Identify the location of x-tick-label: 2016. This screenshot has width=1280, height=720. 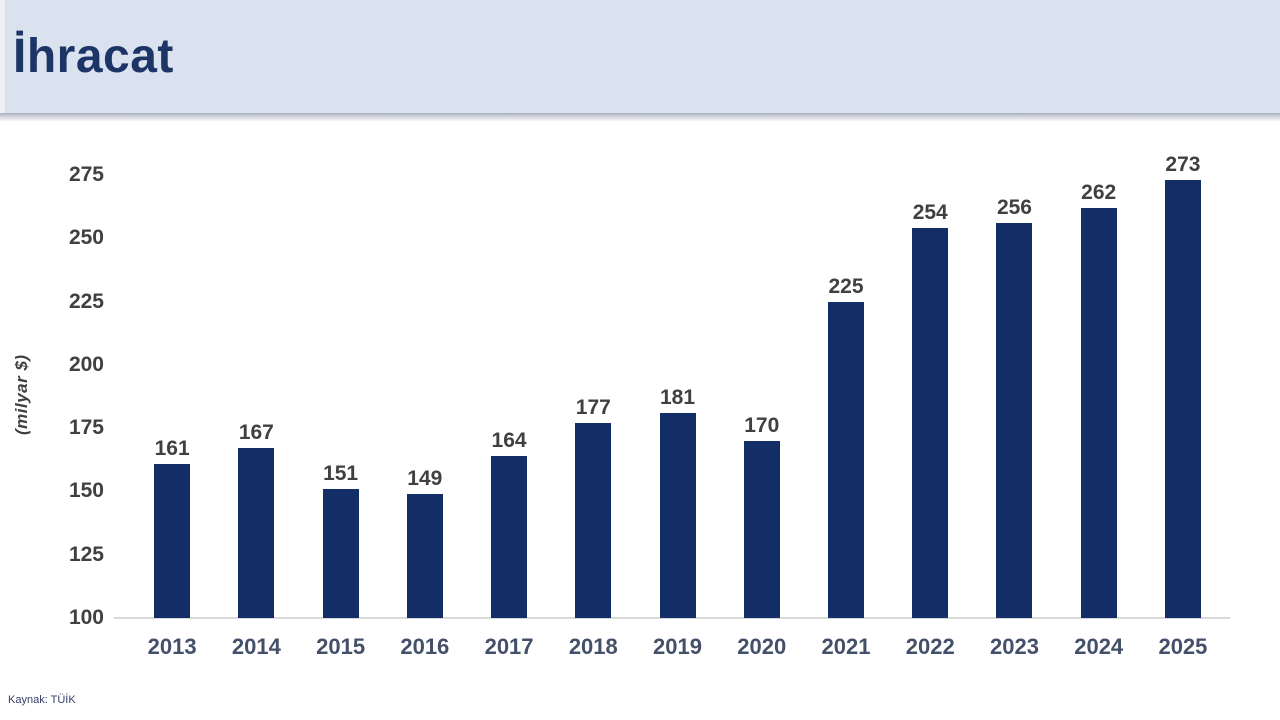
(425, 646).